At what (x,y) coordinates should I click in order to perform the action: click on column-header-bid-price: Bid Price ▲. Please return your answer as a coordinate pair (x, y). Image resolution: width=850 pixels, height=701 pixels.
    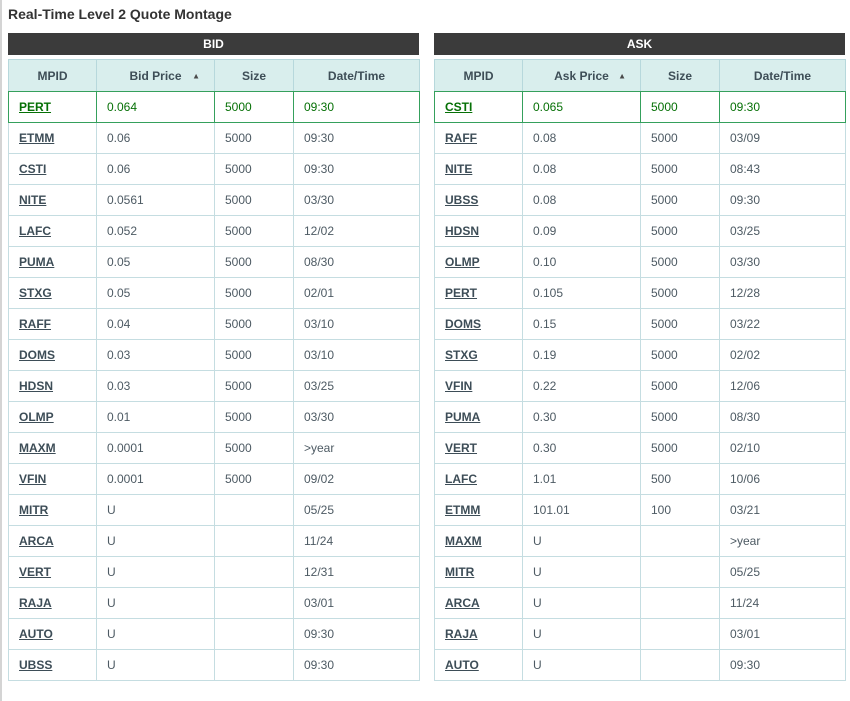
    Looking at the image, I should click on (155, 75).